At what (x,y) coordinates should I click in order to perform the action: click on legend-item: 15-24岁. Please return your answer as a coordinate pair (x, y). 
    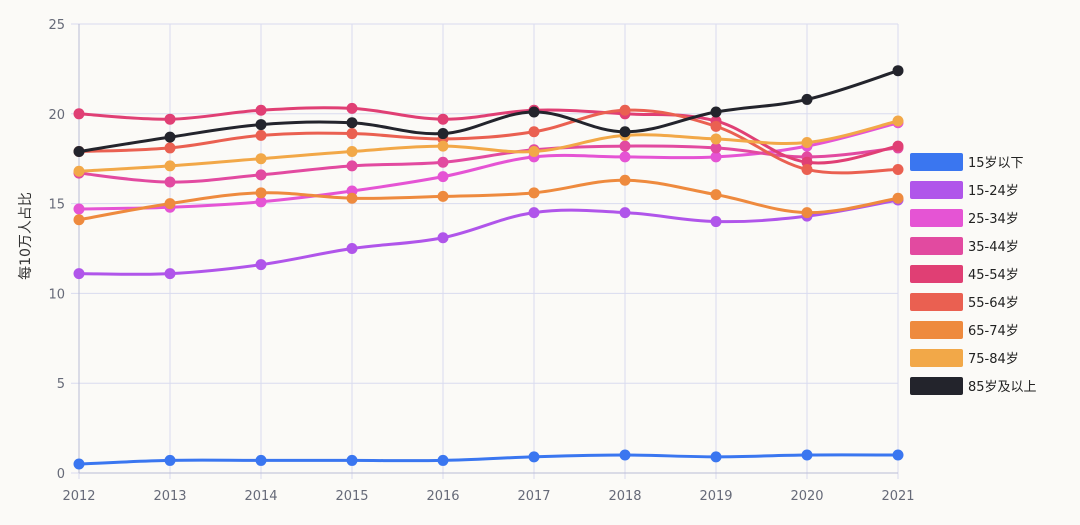
    Looking at the image, I should click on (964, 190).